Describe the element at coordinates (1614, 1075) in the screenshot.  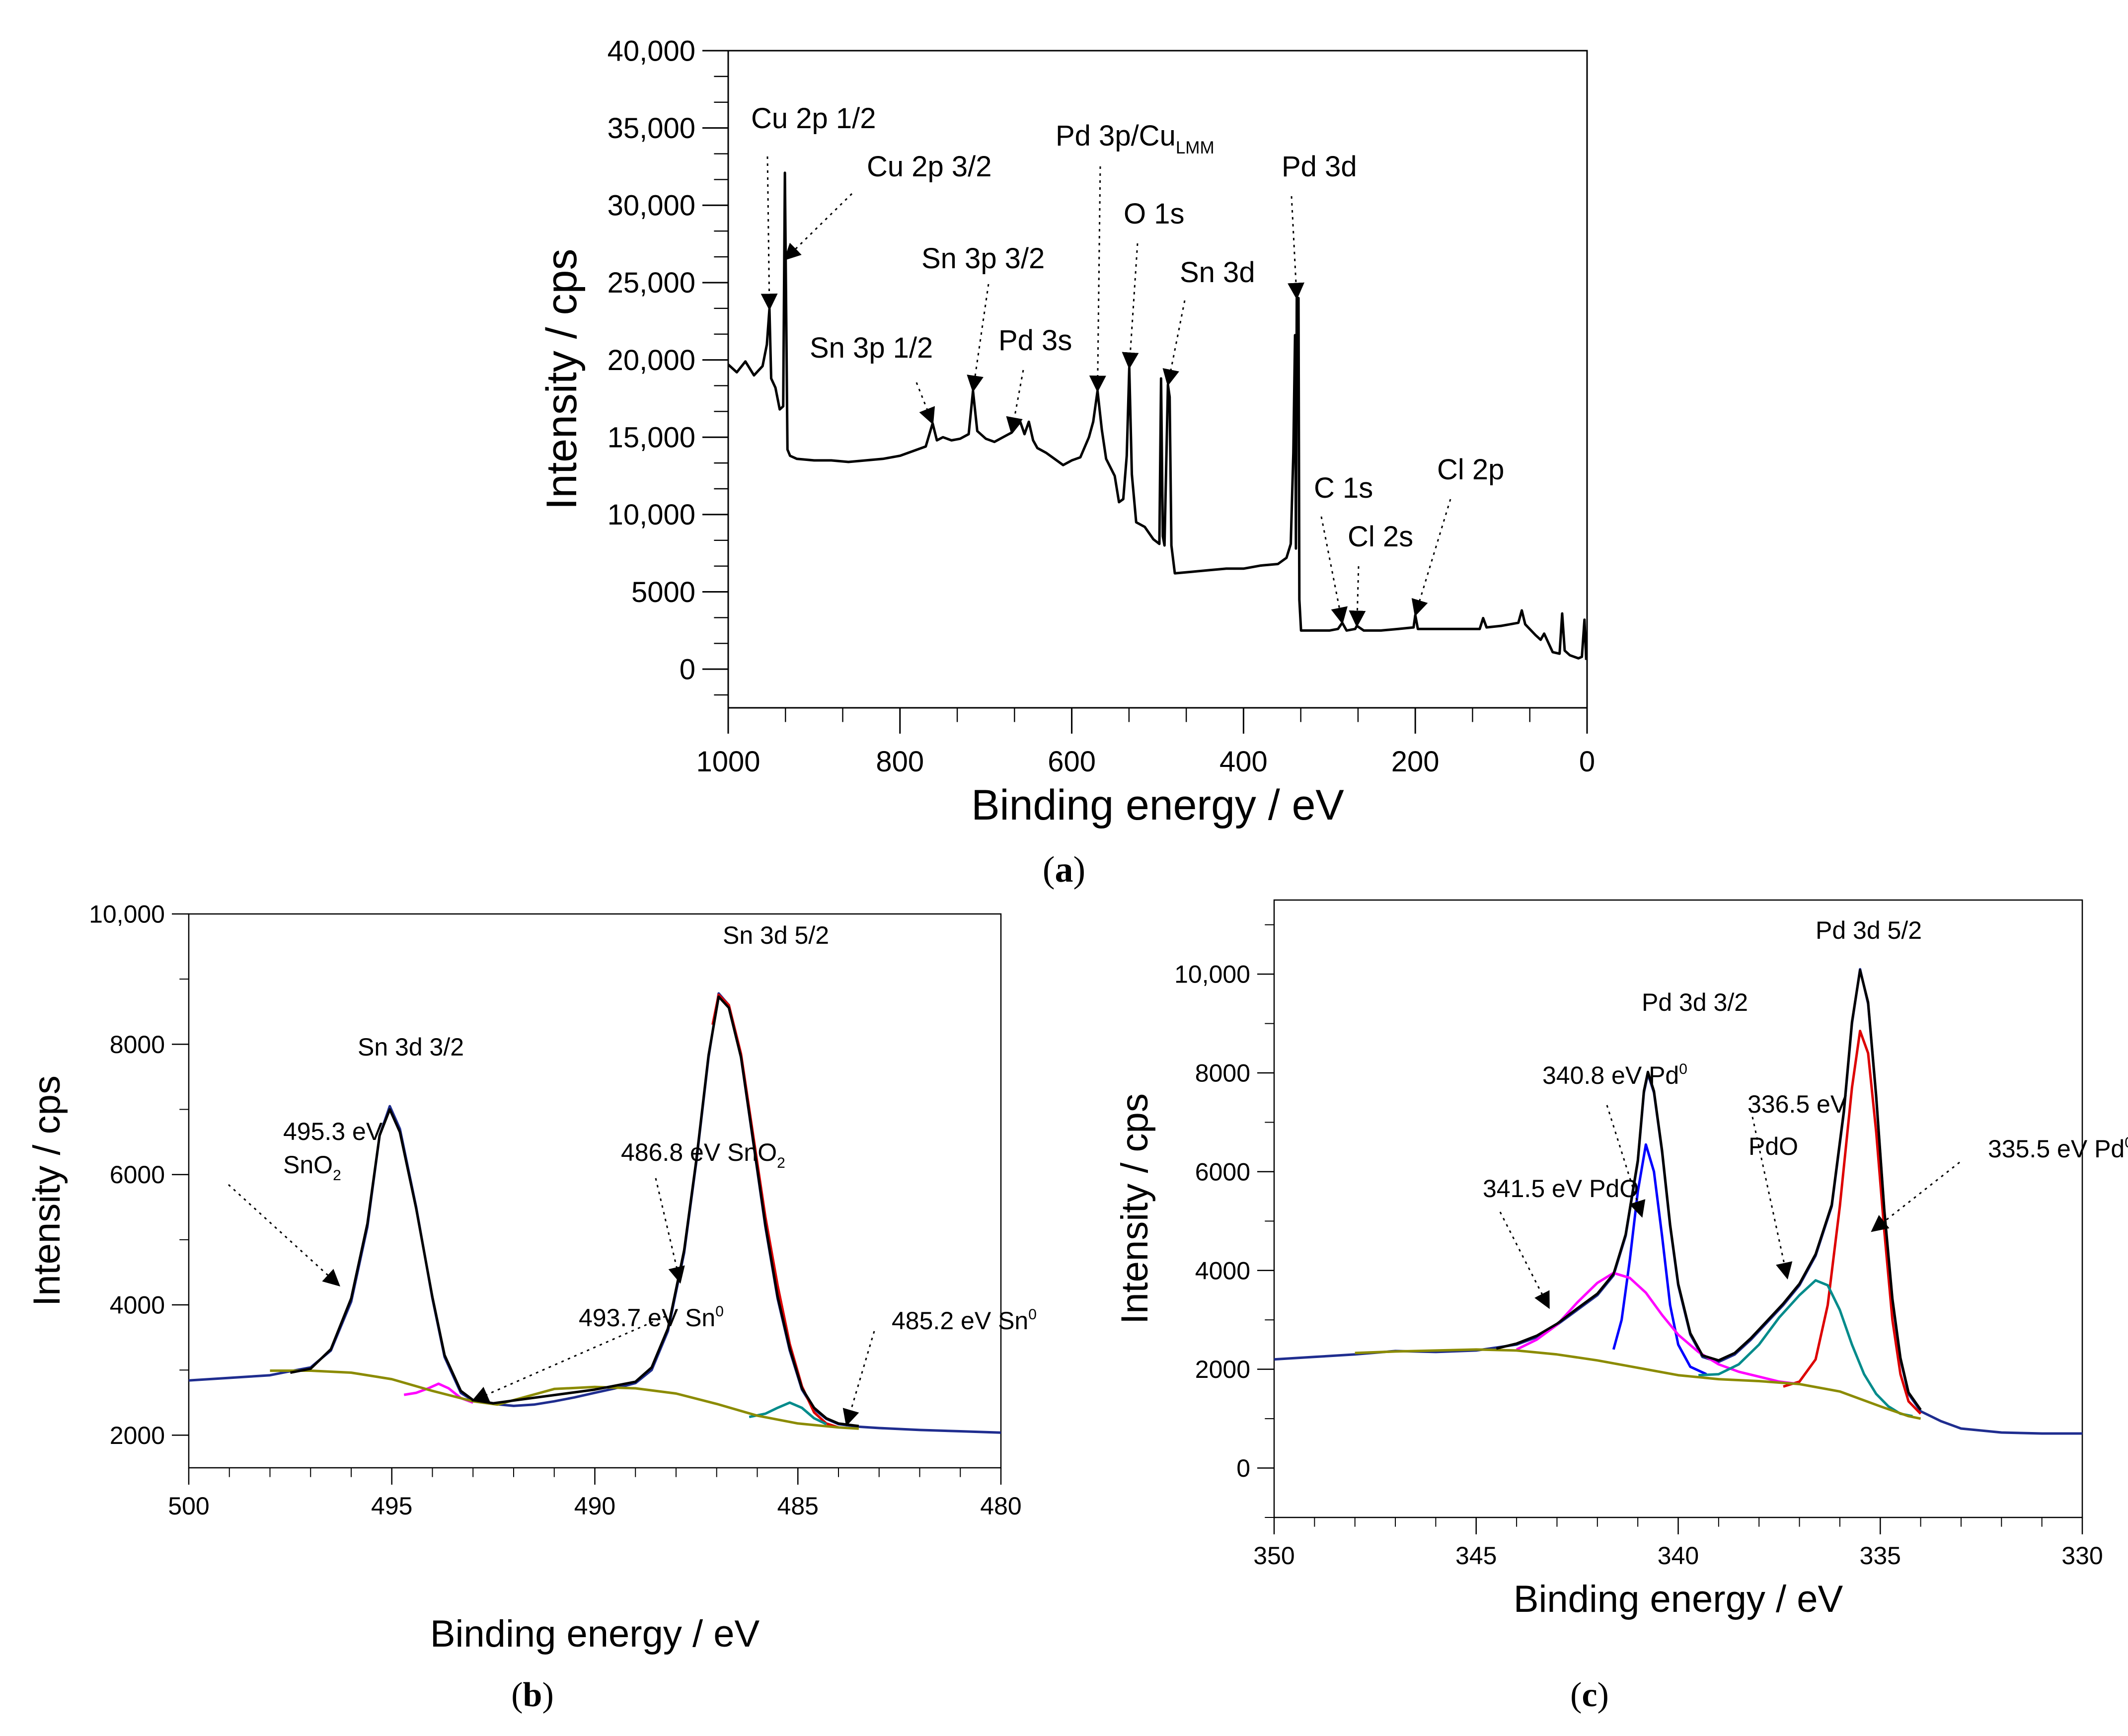
I see `peak-label: 340.8 eV Pd0` at that location.